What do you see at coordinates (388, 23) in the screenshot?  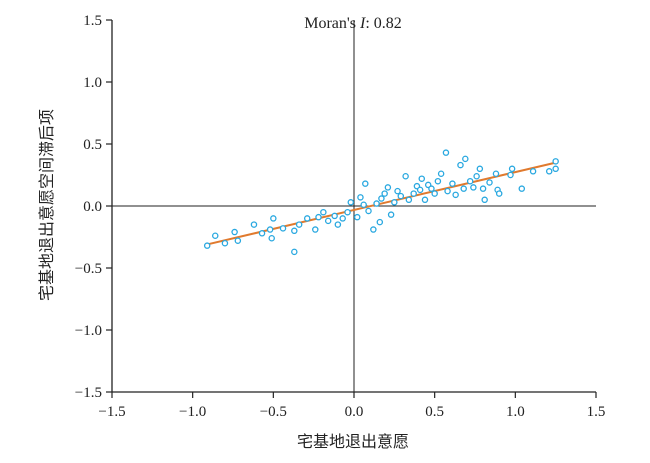 I see `annotation-value: 0.82` at bounding box center [388, 23].